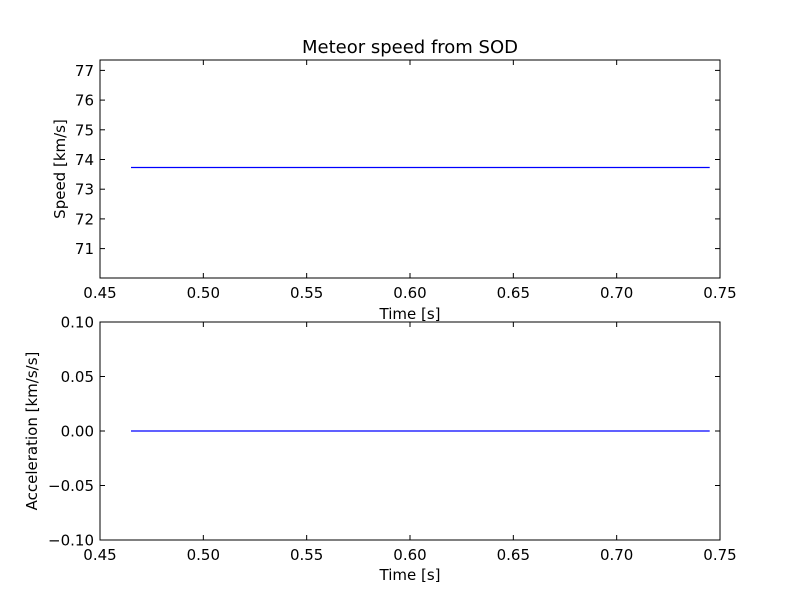  What do you see at coordinates (84, 130) in the screenshot?
I see `speed-y-tick-label: 75` at bounding box center [84, 130].